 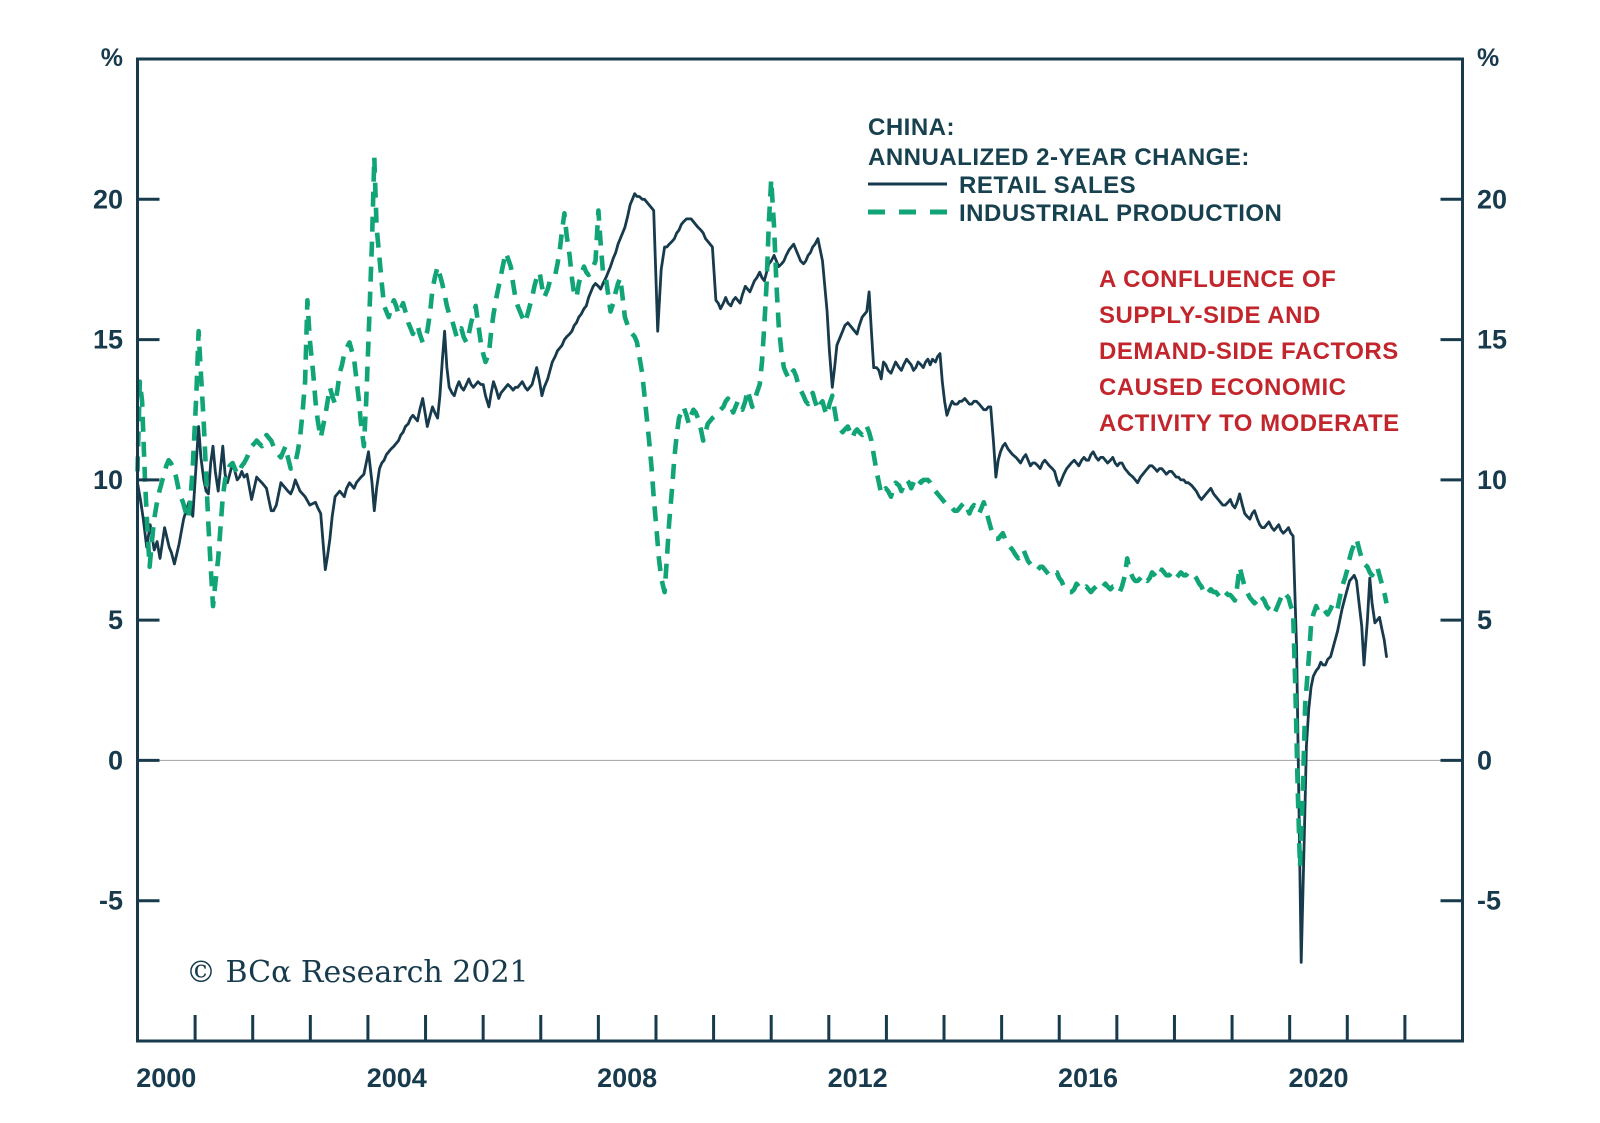 What do you see at coordinates (397, 1078) in the screenshot?
I see `x-axis-label: 2004` at bounding box center [397, 1078].